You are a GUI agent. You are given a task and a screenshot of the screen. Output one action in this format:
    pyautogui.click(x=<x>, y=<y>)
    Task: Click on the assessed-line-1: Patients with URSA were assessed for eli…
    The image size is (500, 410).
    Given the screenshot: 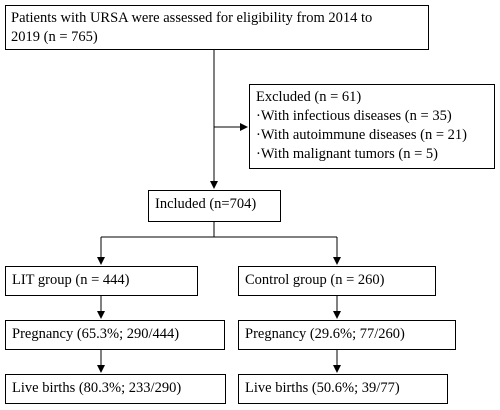 What is the action you would take?
    pyautogui.click(x=192, y=18)
    